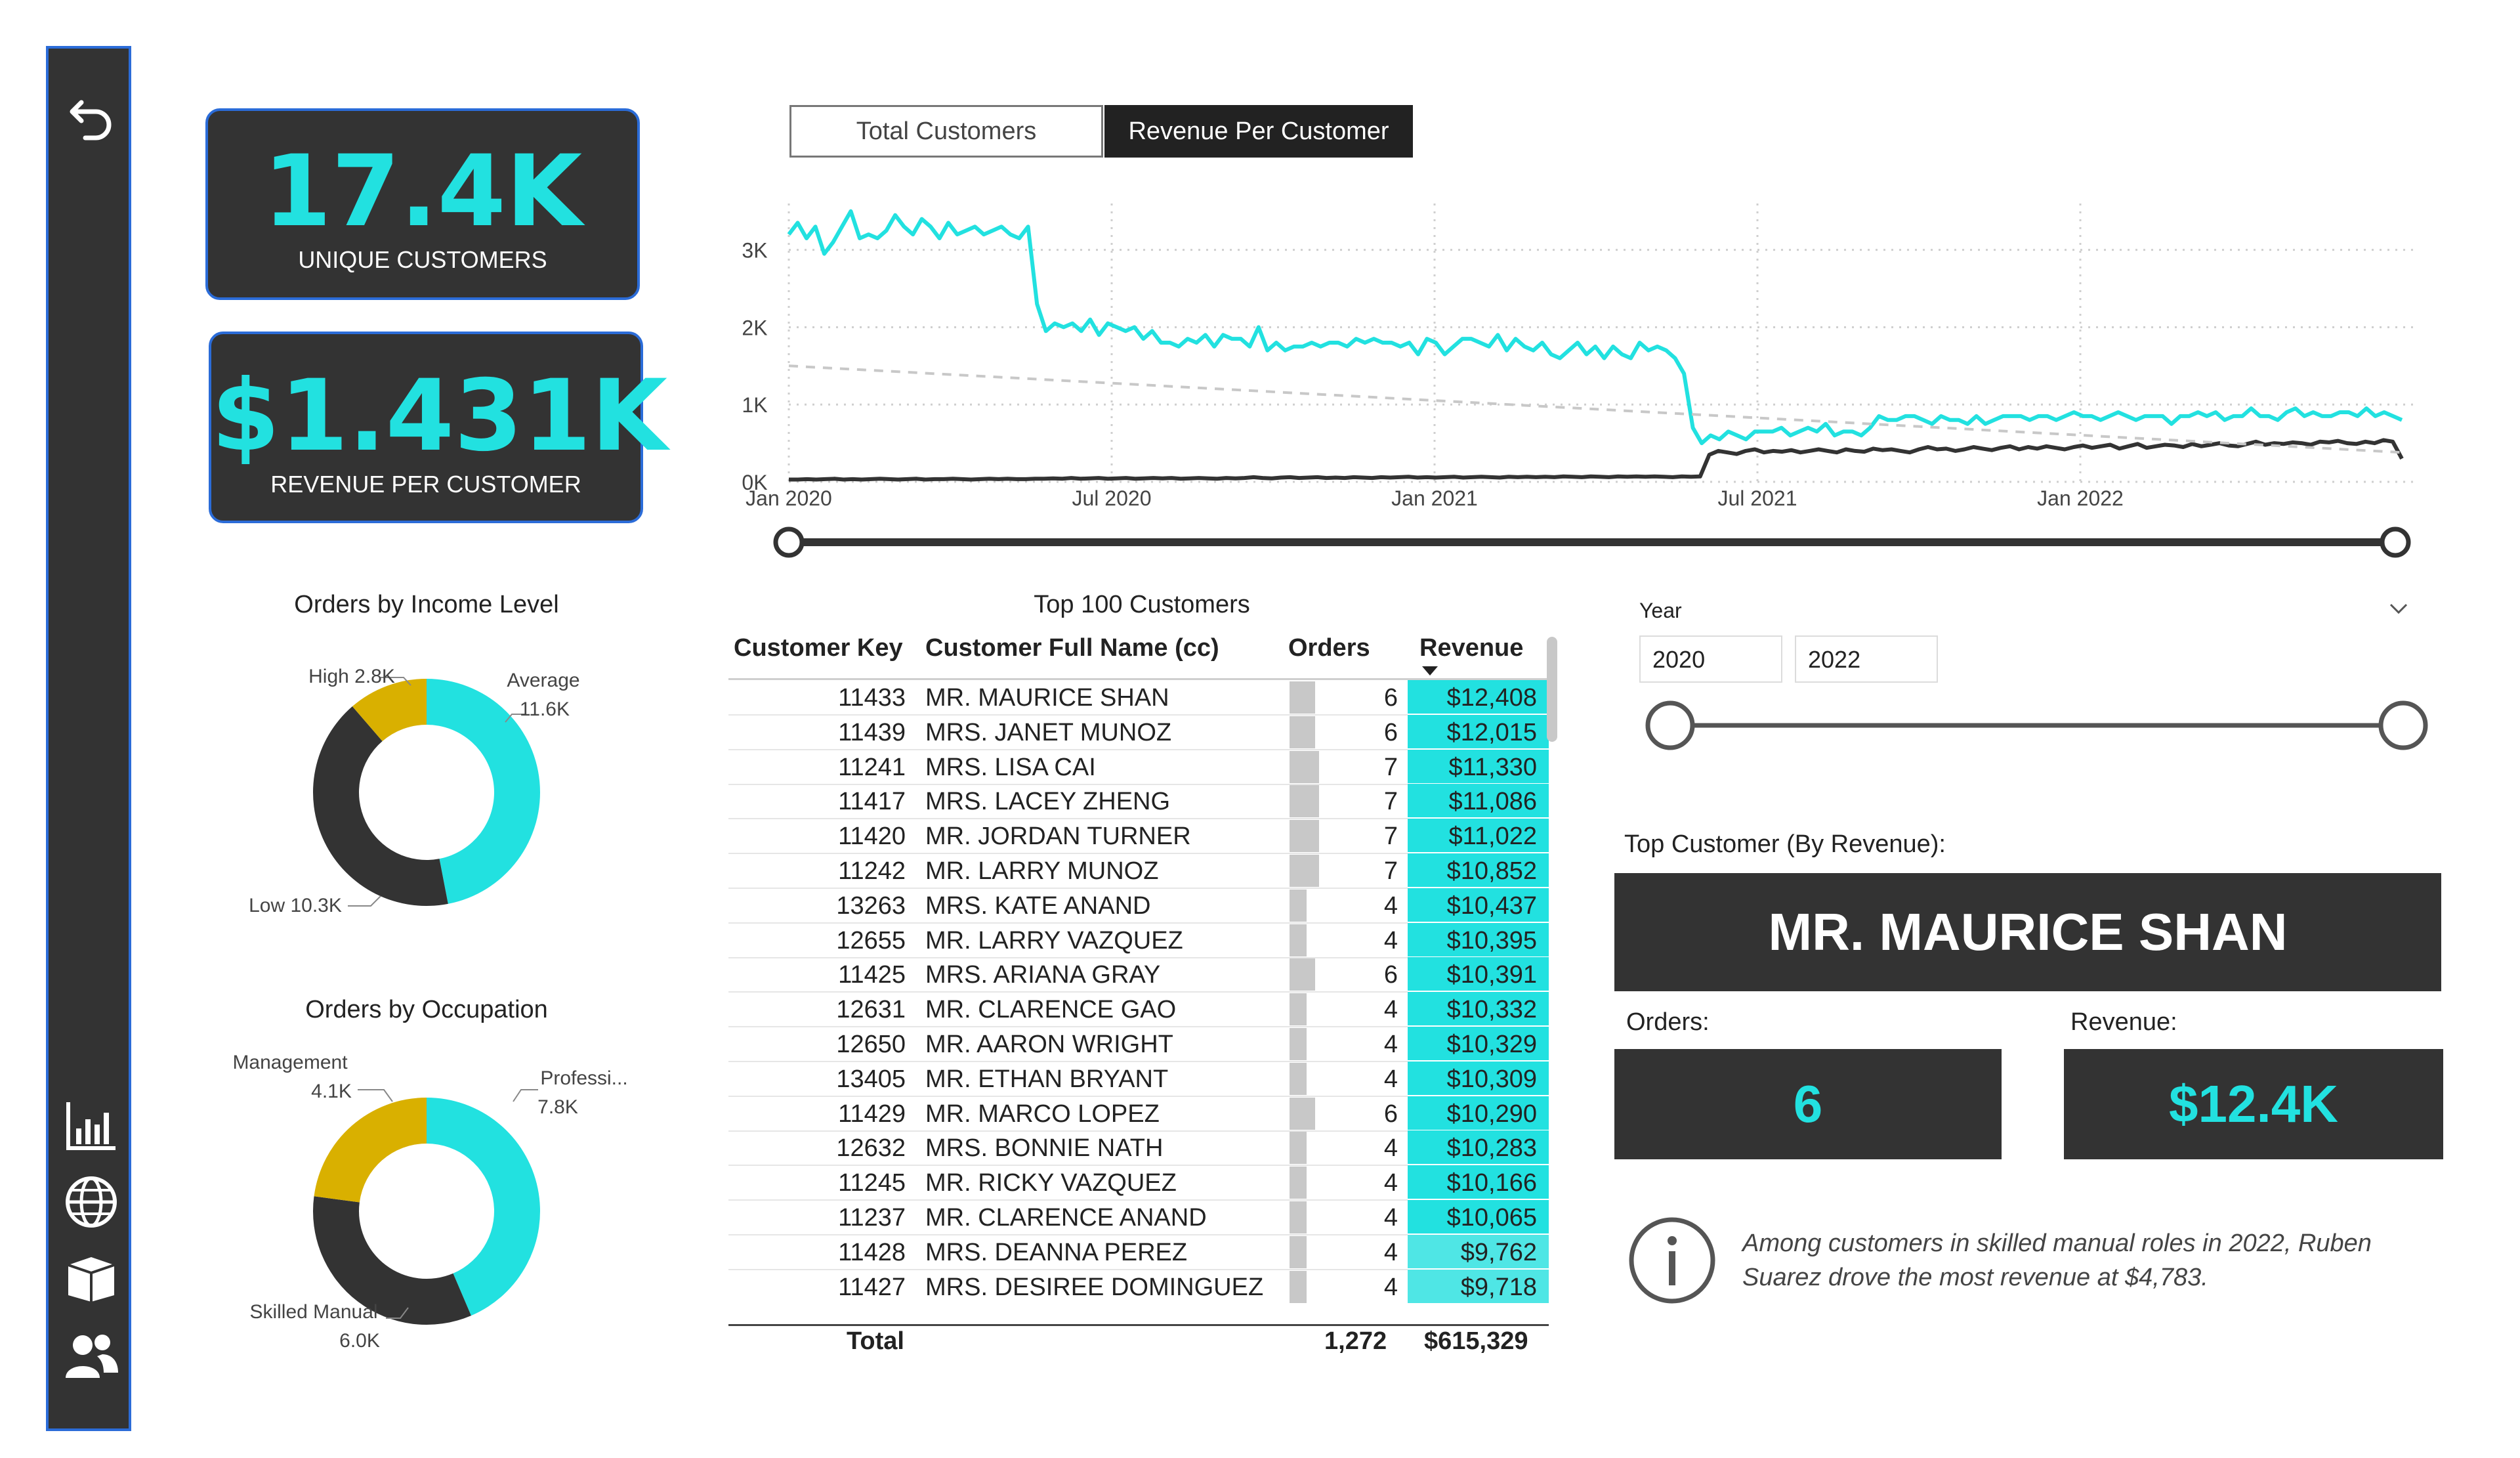 The image size is (2520, 1458). What do you see at coordinates (872, 1252) in the screenshot?
I see `cell-customer-key: 11428` at bounding box center [872, 1252].